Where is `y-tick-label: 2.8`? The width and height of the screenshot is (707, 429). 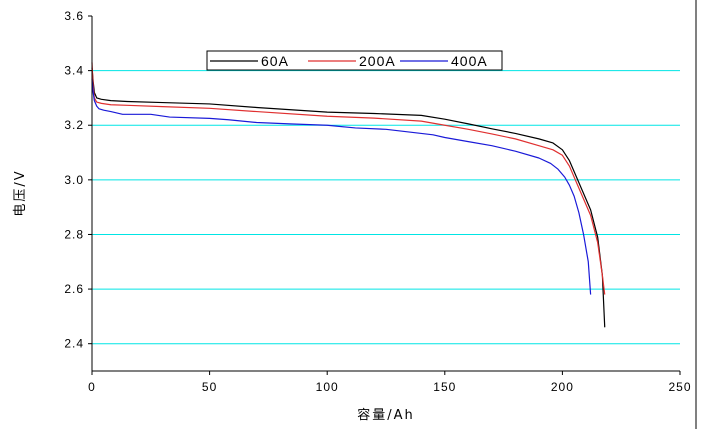
y-tick-label: 2.8 is located at coordinates (74, 234).